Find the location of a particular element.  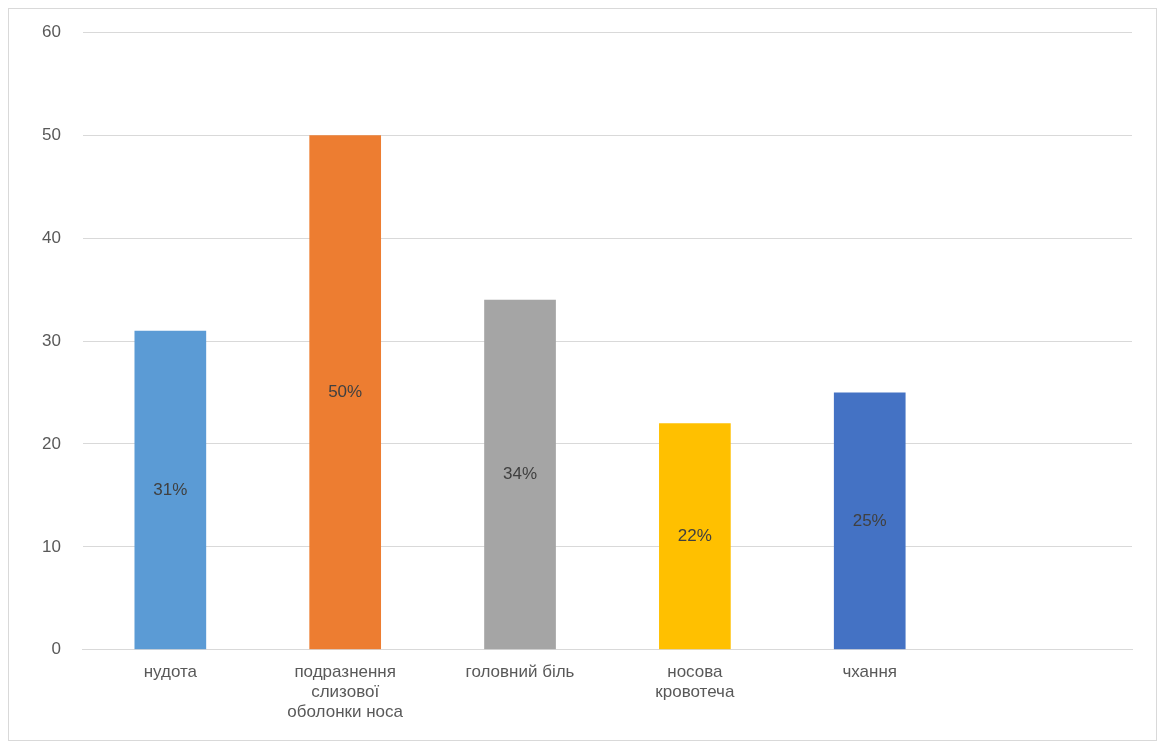

data-label: 34% is located at coordinates (520, 474).